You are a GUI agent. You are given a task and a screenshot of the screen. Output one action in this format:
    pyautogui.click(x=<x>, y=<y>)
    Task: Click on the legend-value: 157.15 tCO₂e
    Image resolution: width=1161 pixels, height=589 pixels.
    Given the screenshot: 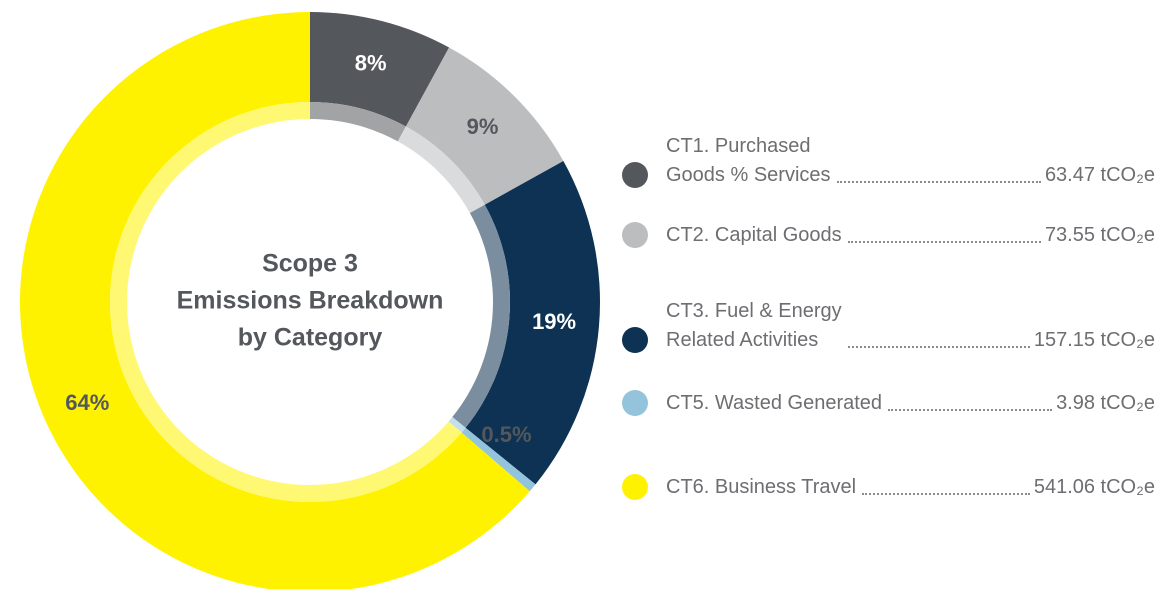 What is the action you would take?
    pyautogui.click(x=1094, y=340)
    